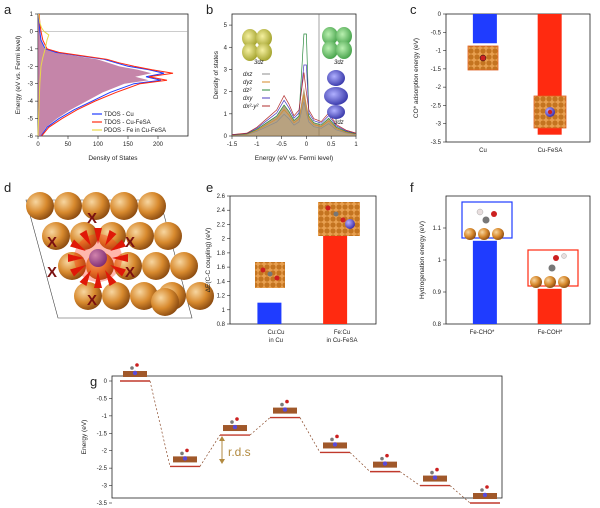 Image resolution: width=600 pixels, height=508 pixels. I want to click on tick-label: -2, so click(439, 88).